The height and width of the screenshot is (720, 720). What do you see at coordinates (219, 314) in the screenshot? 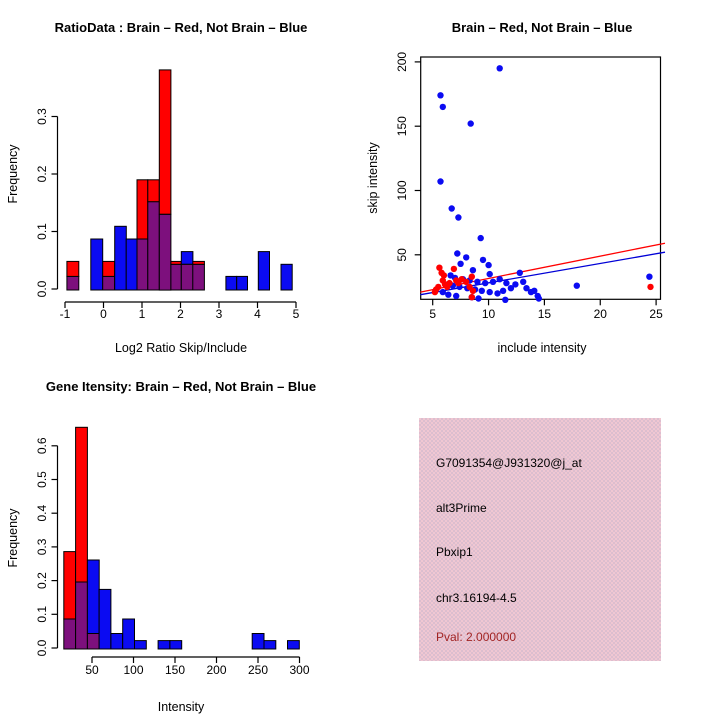
I see `x-tick-label: 3` at bounding box center [219, 314].